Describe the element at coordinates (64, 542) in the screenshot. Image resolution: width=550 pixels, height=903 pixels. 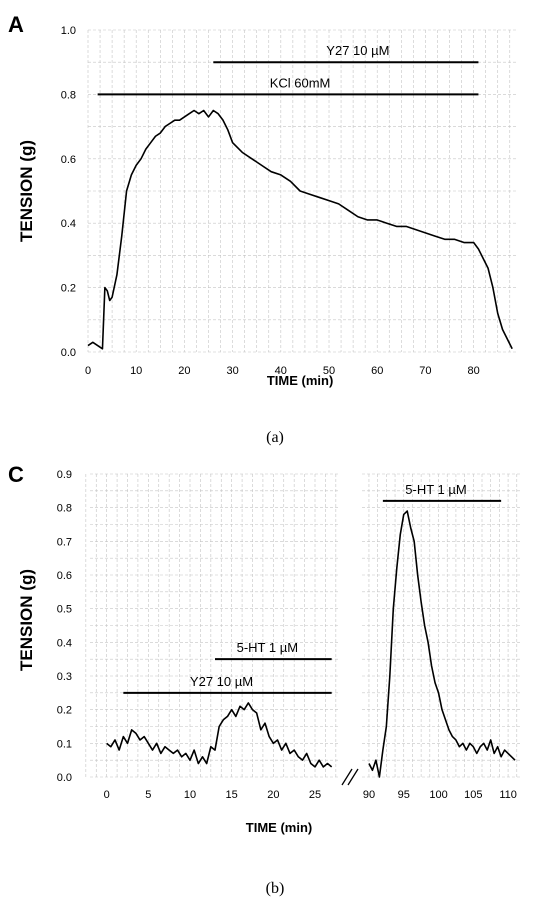
I see `y-tick-label: 0.7` at that location.